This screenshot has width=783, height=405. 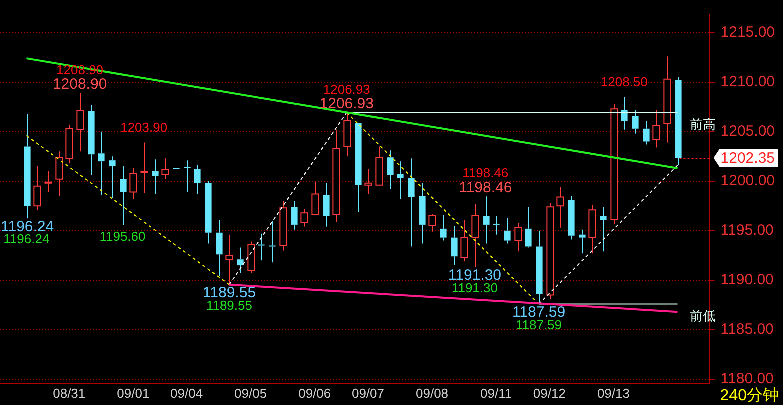 I want to click on ref-line-label: 1202.35, so click(x=748, y=159).